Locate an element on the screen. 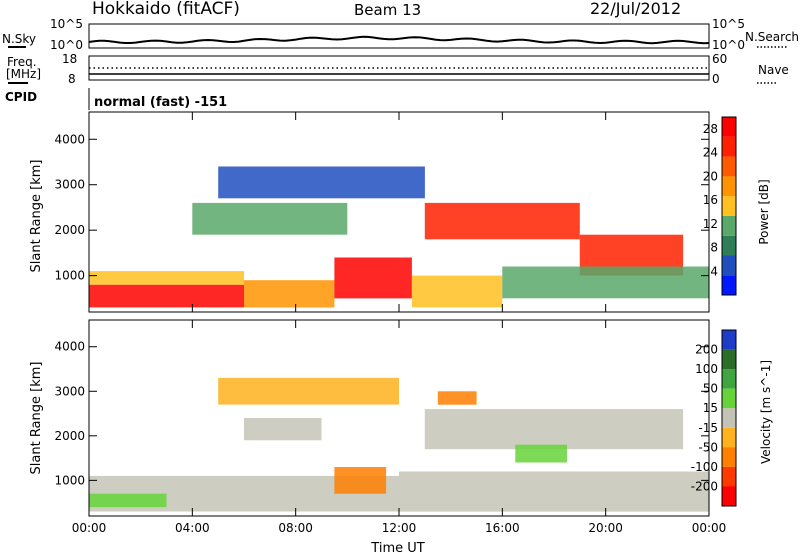  noise-right-label: N.Search is located at coordinates (772, 37).